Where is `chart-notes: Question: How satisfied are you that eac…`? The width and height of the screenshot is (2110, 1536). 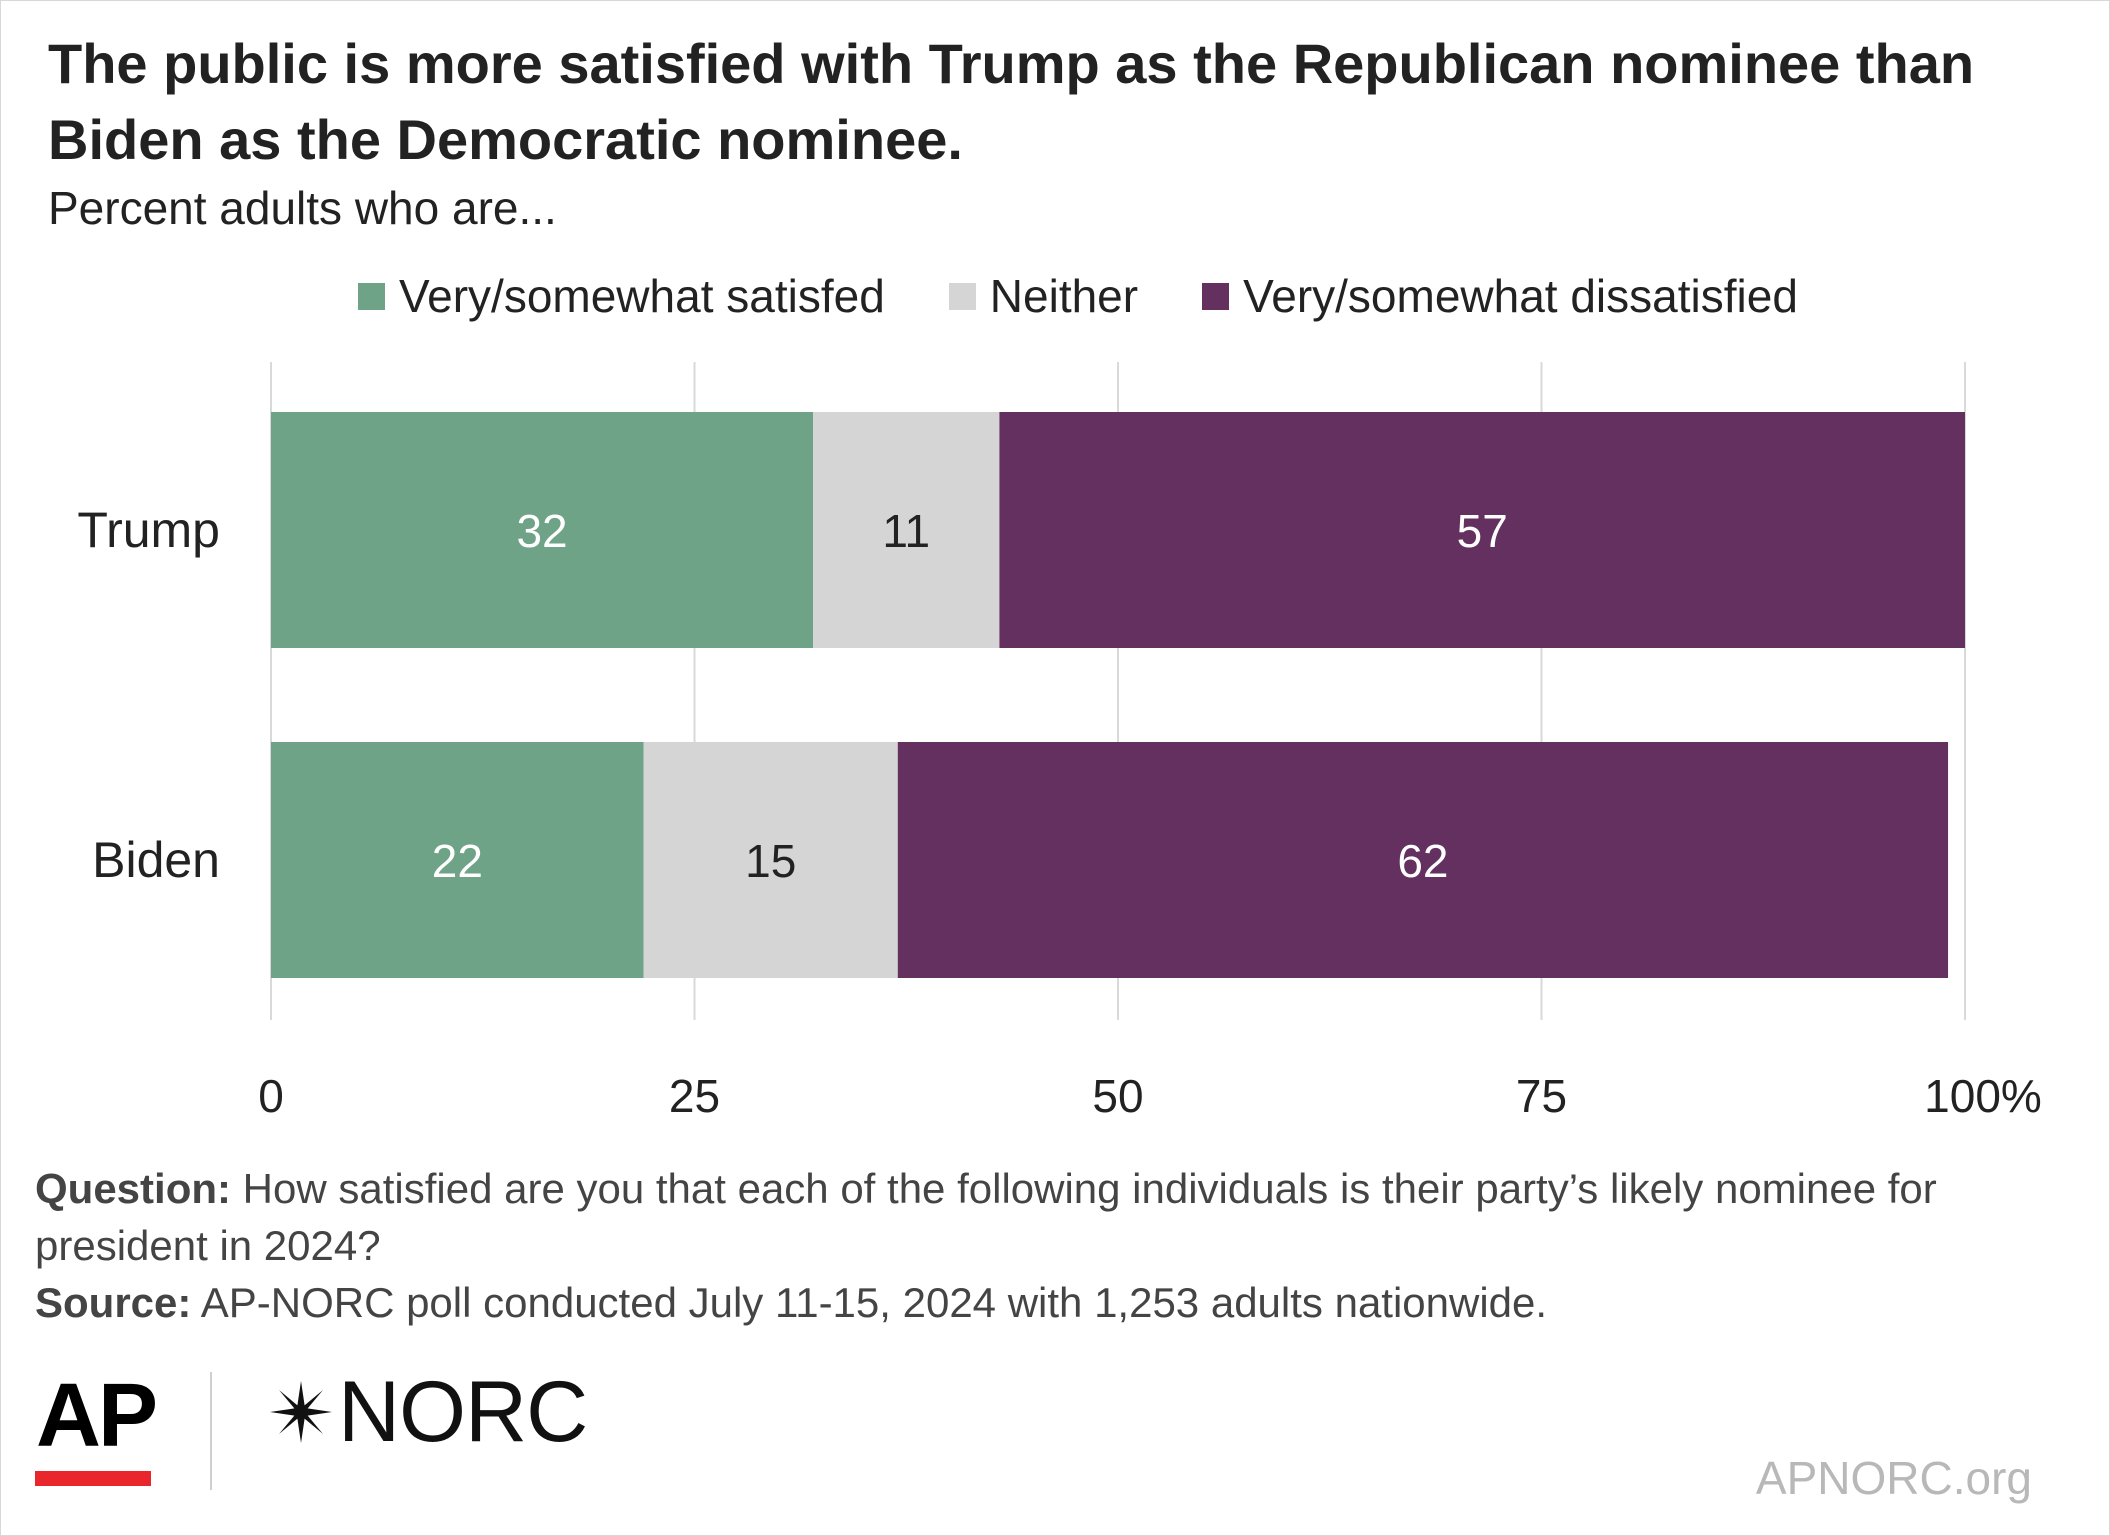
chart-notes: Question: How satisfied are you that eac… is located at coordinates (1025, 1245).